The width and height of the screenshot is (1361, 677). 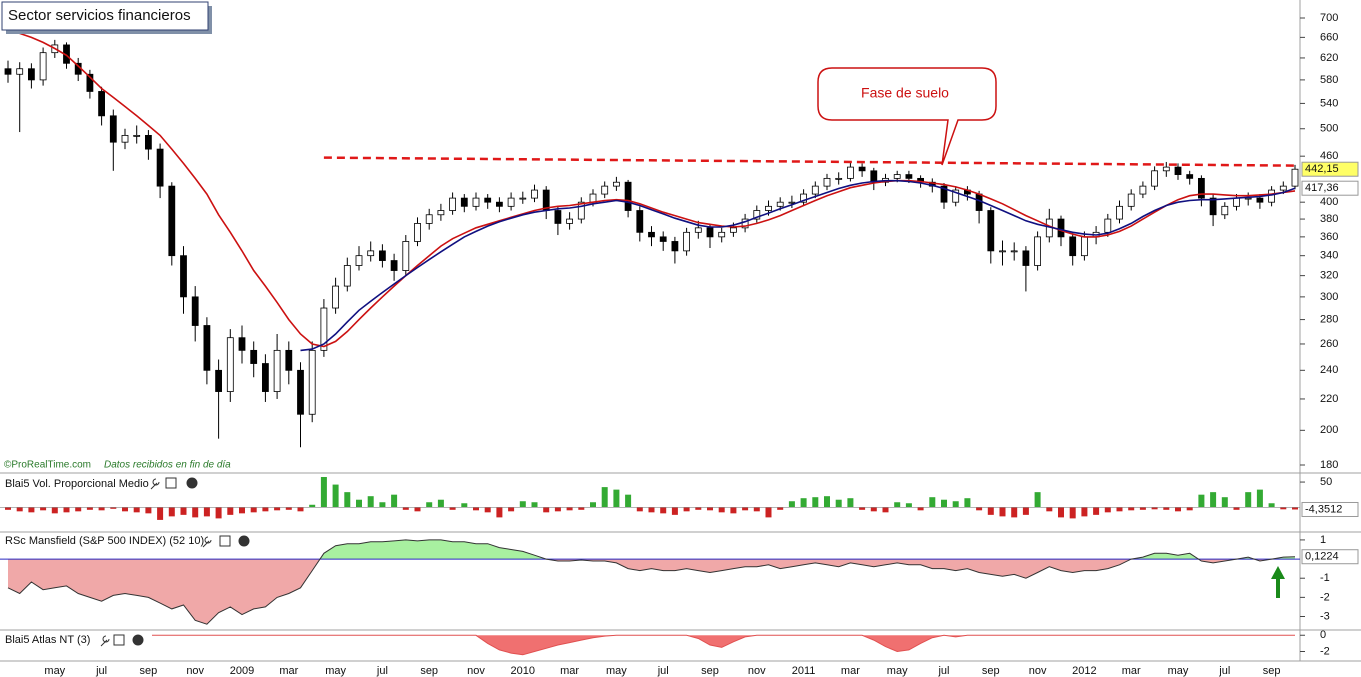 What do you see at coordinates (1329, 237) in the screenshot?
I see `y-tick-label: 360` at bounding box center [1329, 237].